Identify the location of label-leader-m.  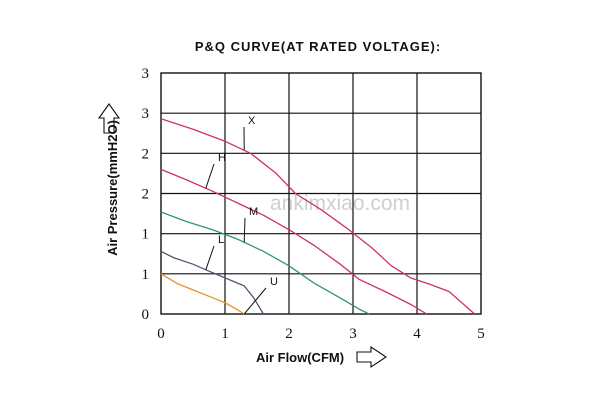
(244, 230).